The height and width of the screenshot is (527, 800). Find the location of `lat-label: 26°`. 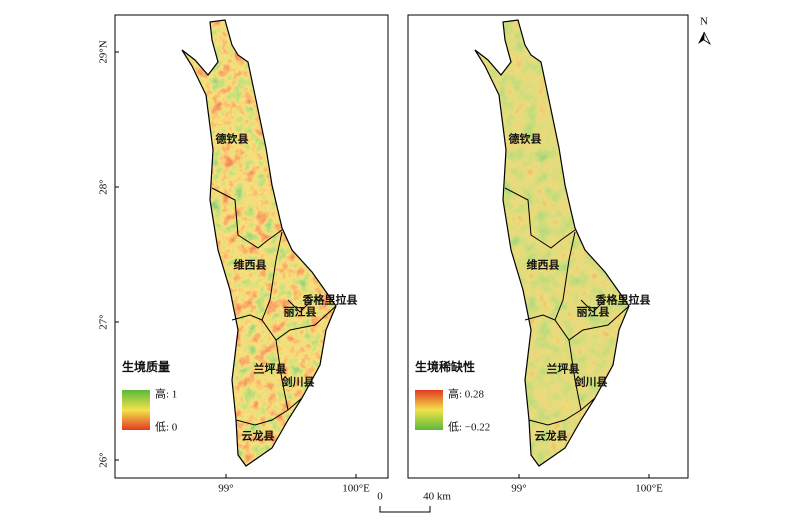

lat-label: 26° is located at coordinates (104, 459).